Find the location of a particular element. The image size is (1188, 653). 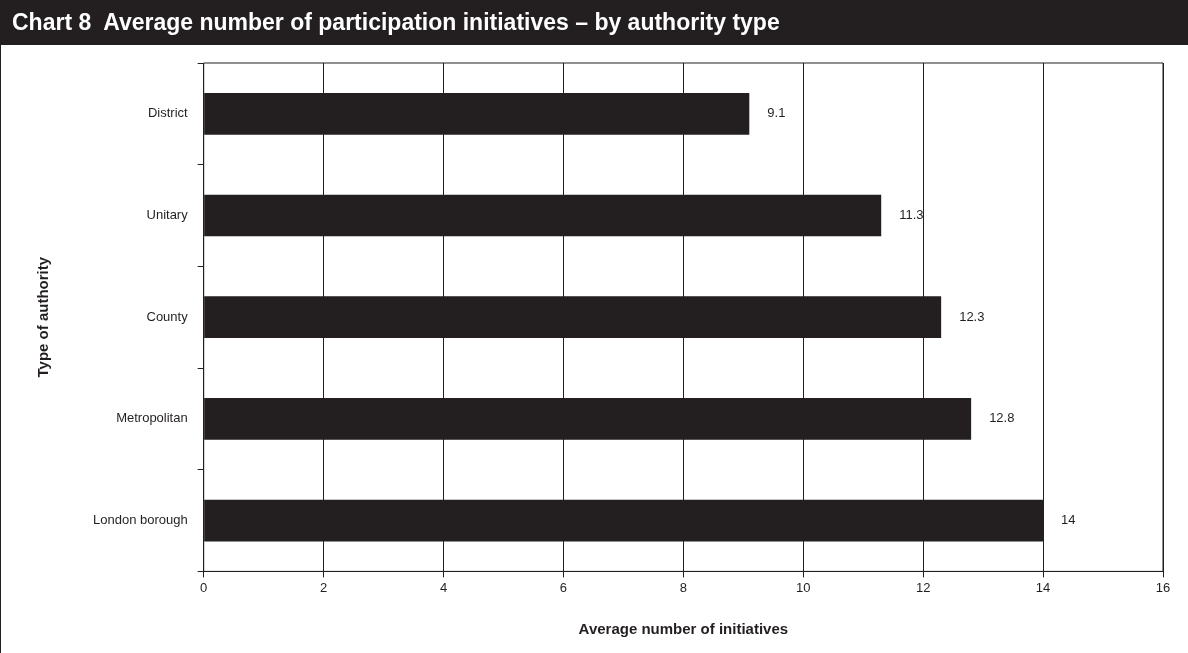

x-tick-label: 0 is located at coordinates (204, 587).